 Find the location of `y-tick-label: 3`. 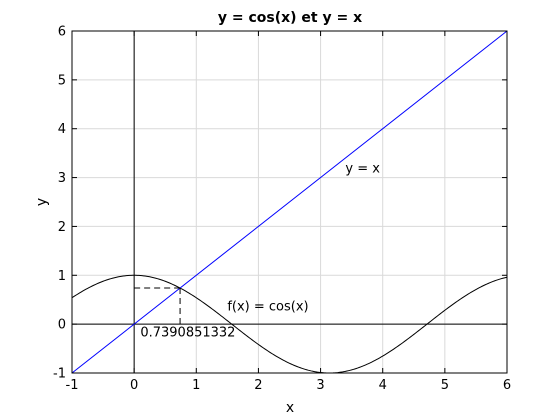

y-tick-label: 3 is located at coordinates (62, 178).